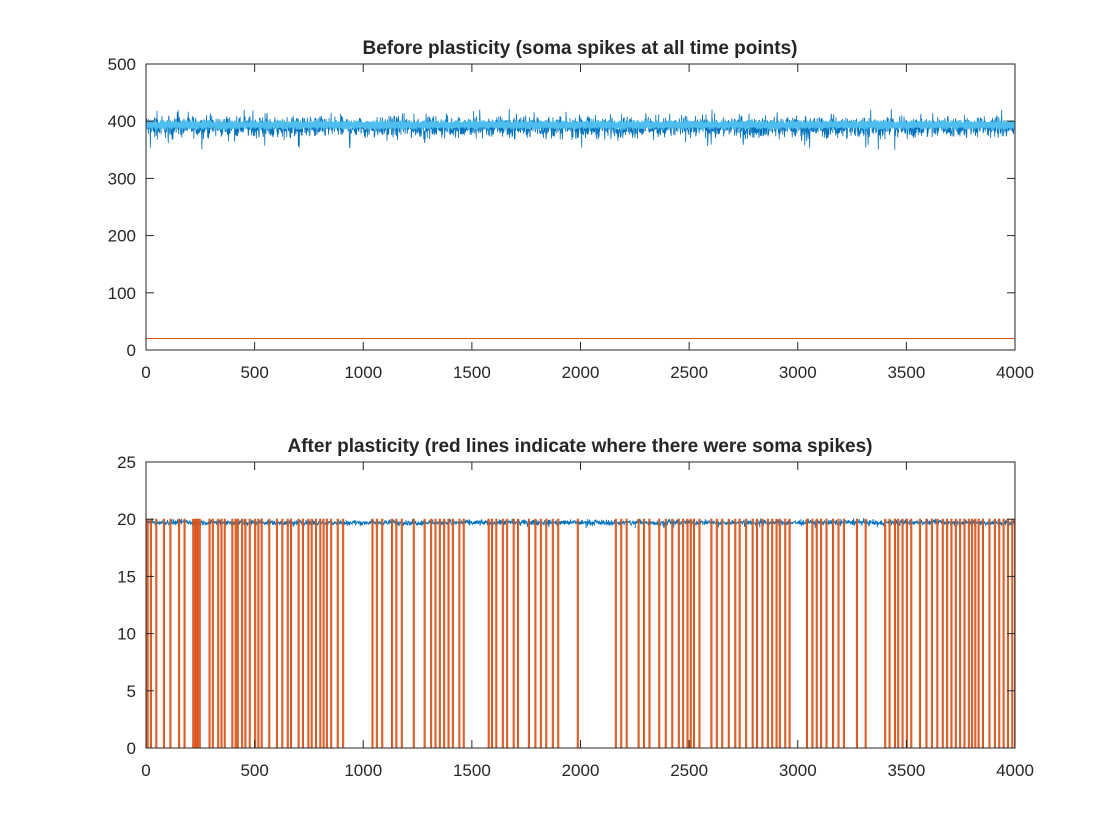 This screenshot has height=840, width=1120. I want to click on top-chart-x-tick-label: 1000, so click(363, 372).